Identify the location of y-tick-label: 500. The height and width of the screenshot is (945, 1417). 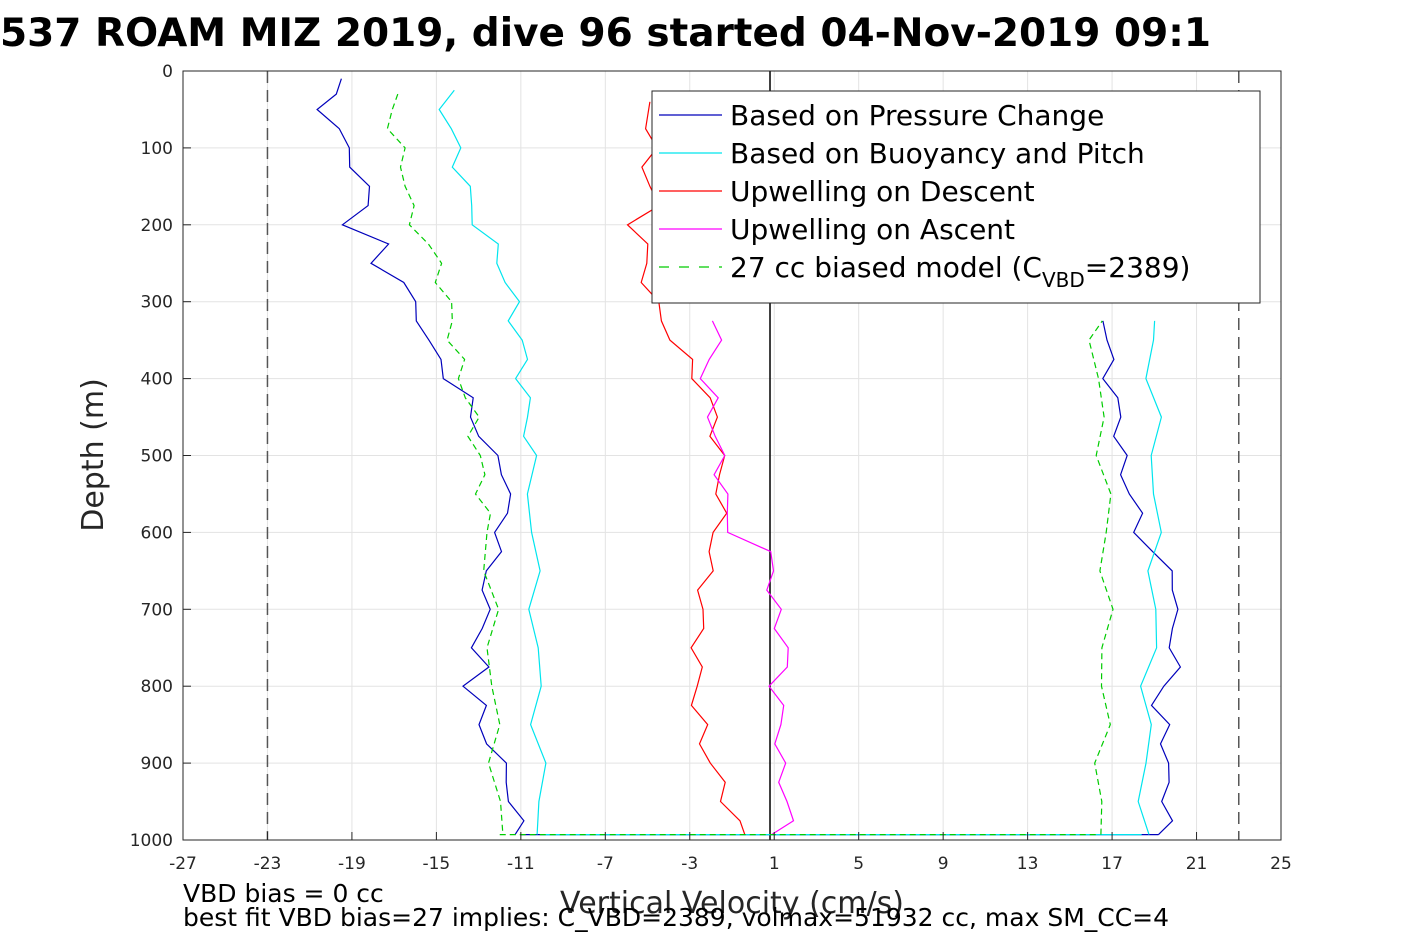
(157, 457).